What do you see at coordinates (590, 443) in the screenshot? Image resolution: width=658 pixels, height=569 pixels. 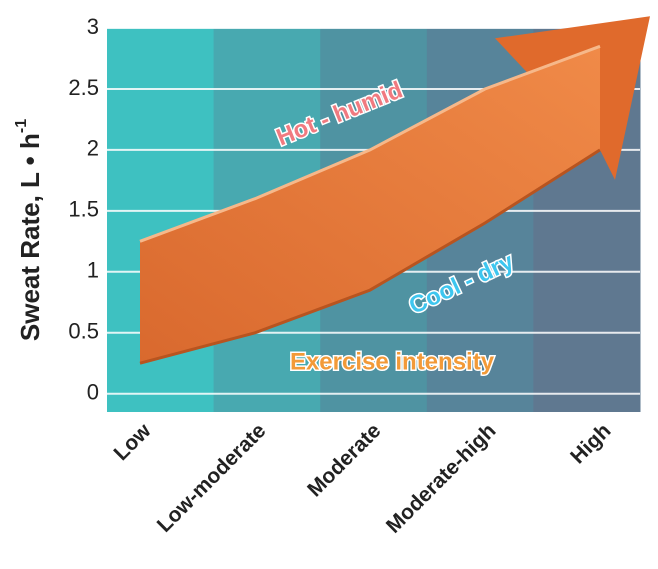 I see `x-tick-label: High` at bounding box center [590, 443].